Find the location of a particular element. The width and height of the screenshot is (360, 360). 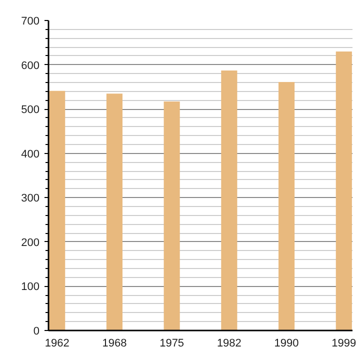

x-tick-label: 1982 is located at coordinates (229, 344).